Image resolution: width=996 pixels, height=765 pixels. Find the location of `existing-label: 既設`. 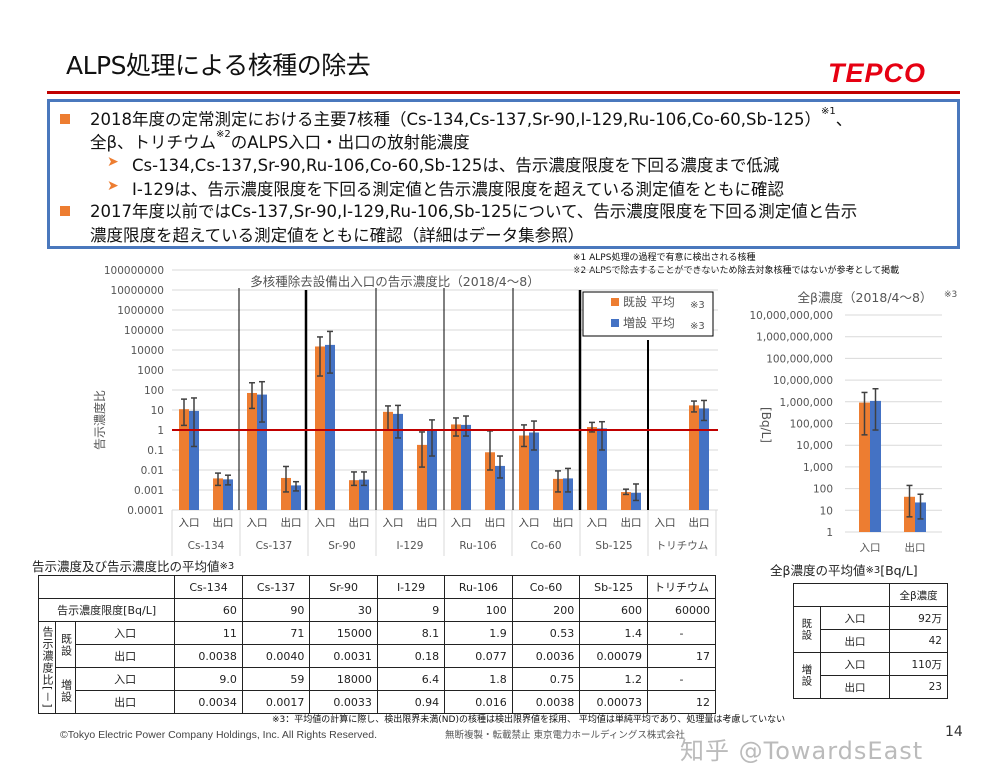

existing-label: 既設 is located at coordinates (807, 629).